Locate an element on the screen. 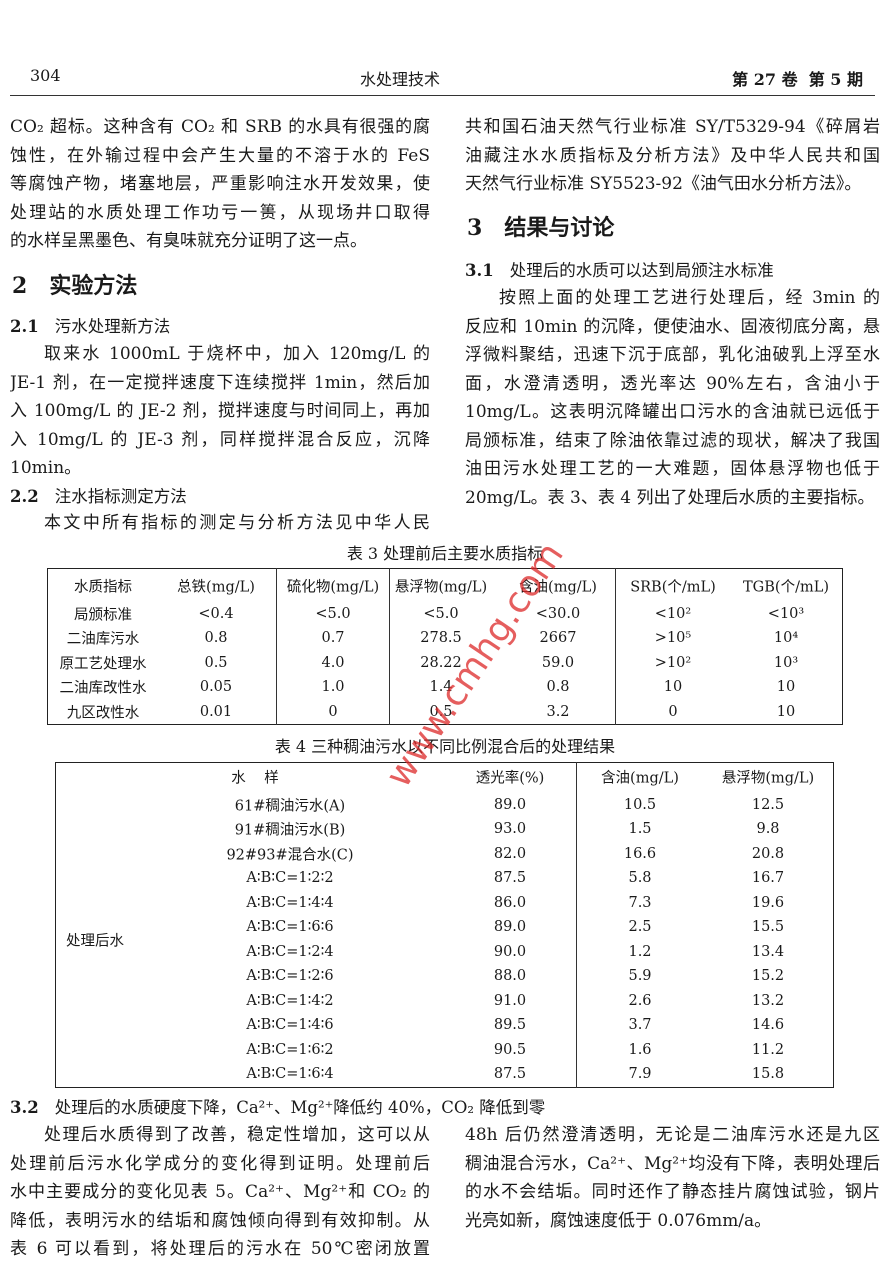 This screenshot has width=885, height=1270. subsection-heading: 2.1 污水处理新方法 is located at coordinates (90, 325).